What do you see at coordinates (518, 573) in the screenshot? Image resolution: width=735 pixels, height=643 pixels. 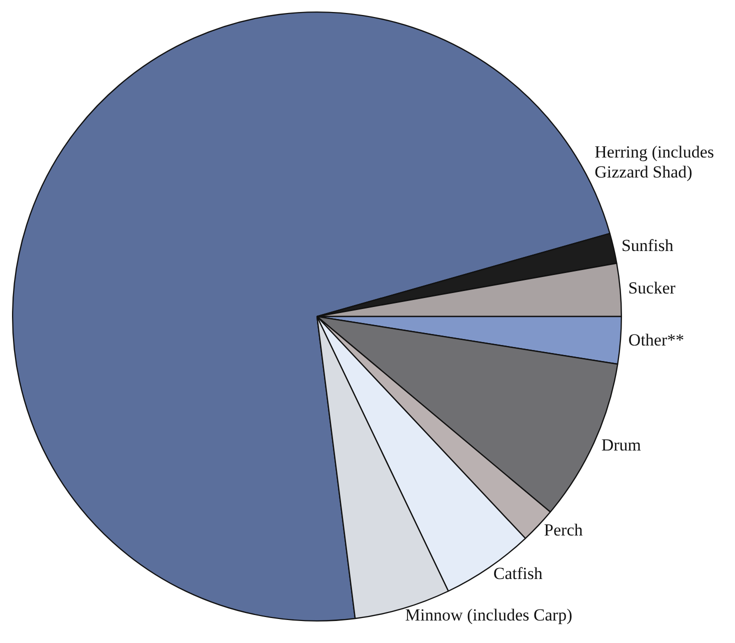 I see `slice-label: Catfish` at bounding box center [518, 573].